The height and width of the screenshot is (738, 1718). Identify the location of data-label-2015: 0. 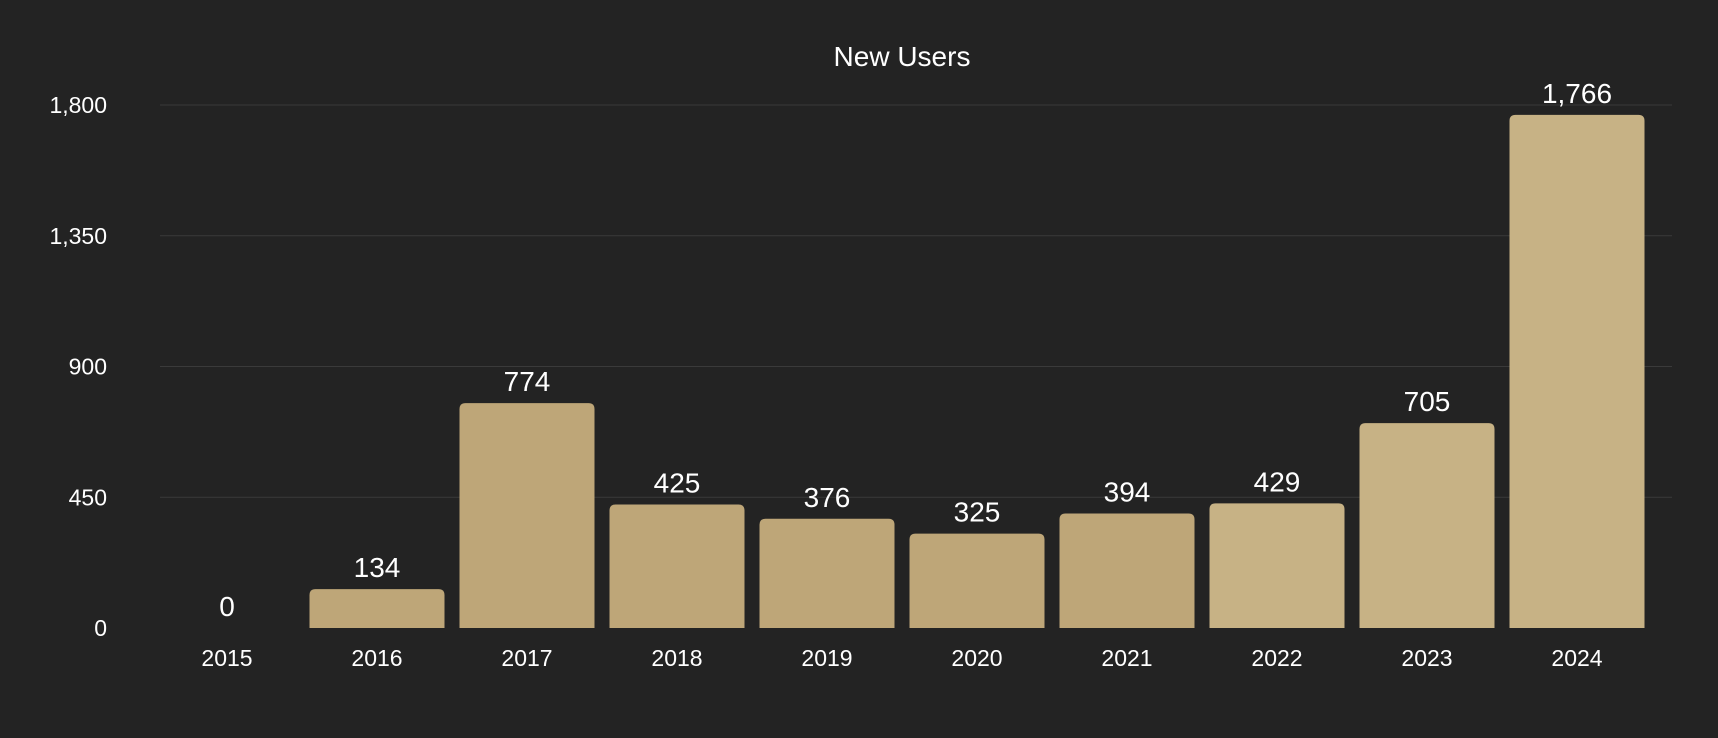
(227, 606).